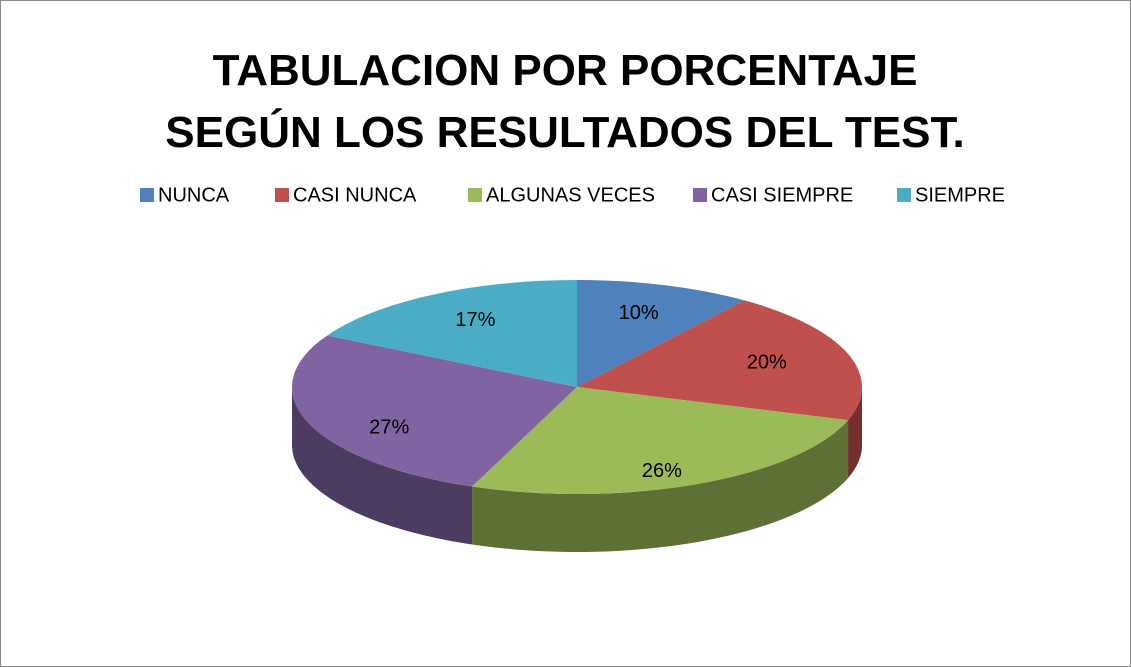  I want to click on legend-label: CASI SIEMPRE, so click(782, 195).